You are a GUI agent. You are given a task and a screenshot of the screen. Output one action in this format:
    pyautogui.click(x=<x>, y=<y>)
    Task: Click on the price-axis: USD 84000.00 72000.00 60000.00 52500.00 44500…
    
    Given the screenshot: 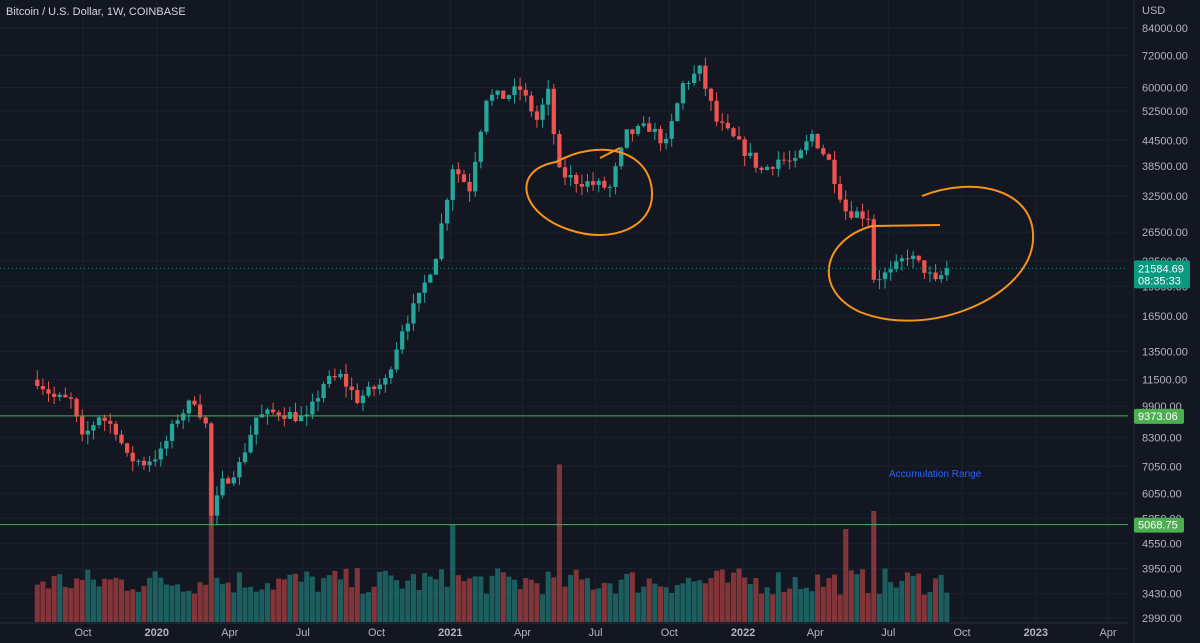 What is the action you would take?
    pyautogui.click(x=1160, y=321)
    